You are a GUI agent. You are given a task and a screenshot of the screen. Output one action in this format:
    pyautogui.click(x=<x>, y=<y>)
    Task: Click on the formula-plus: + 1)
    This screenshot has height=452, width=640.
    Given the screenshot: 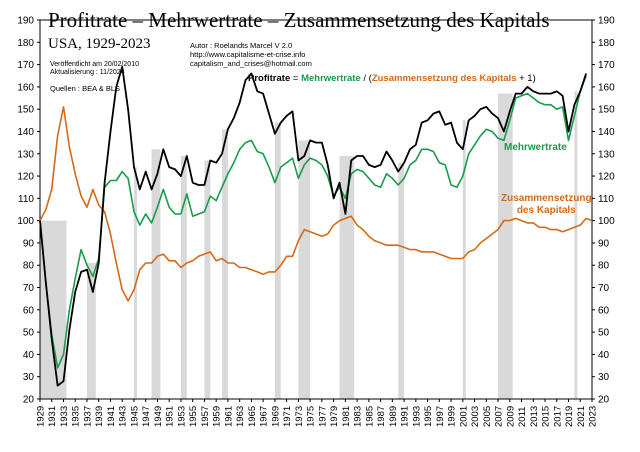 What is the action you would take?
    pyautogui.click(x=526, y=78)
    